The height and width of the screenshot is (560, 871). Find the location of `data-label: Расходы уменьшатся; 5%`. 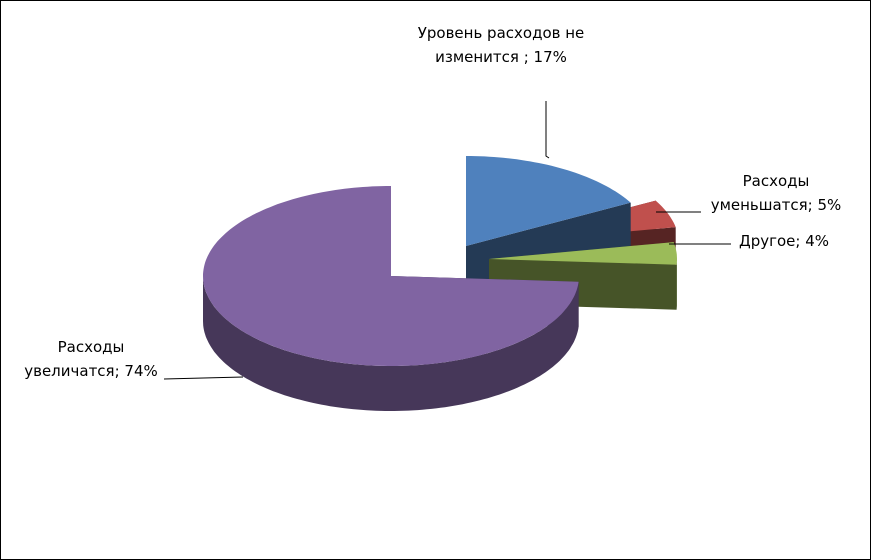

data-label: Расходы уменьшатся; 5% is located at coordinates (776, 193).